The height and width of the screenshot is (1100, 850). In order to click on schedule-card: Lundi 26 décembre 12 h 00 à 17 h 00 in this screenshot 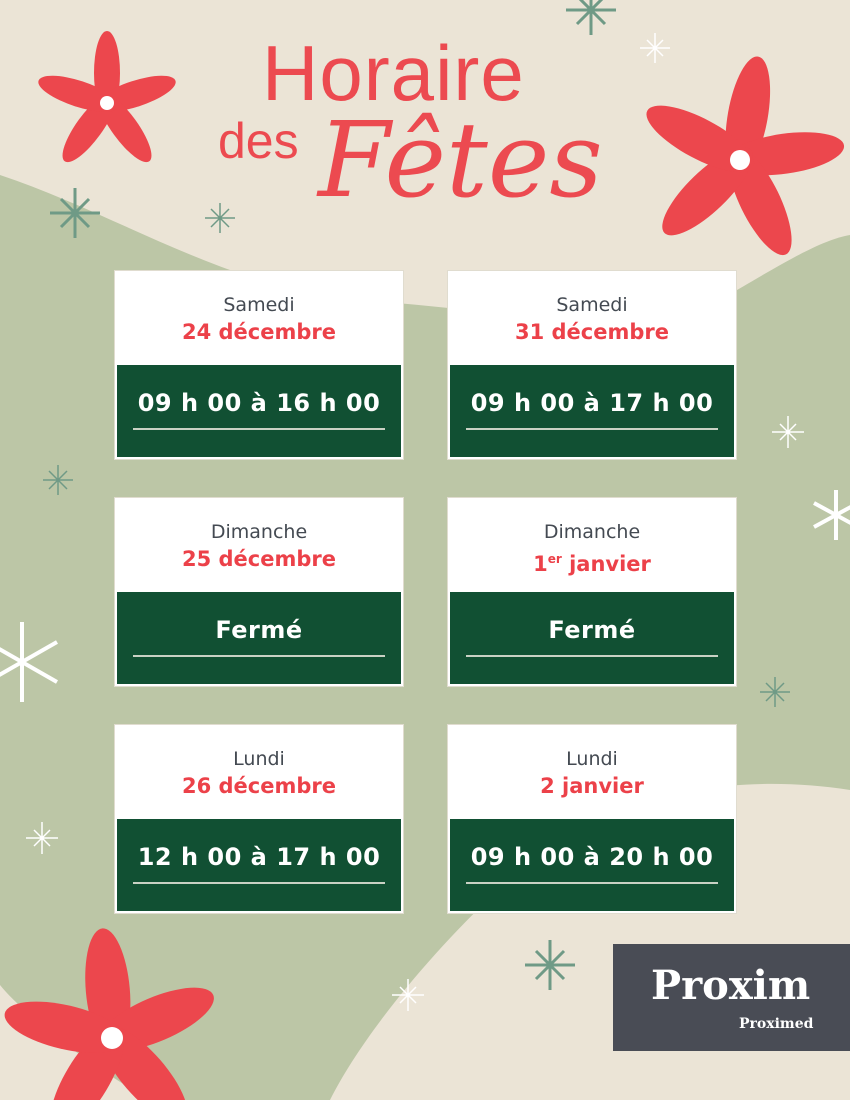, I will do `click(259, 819)`.